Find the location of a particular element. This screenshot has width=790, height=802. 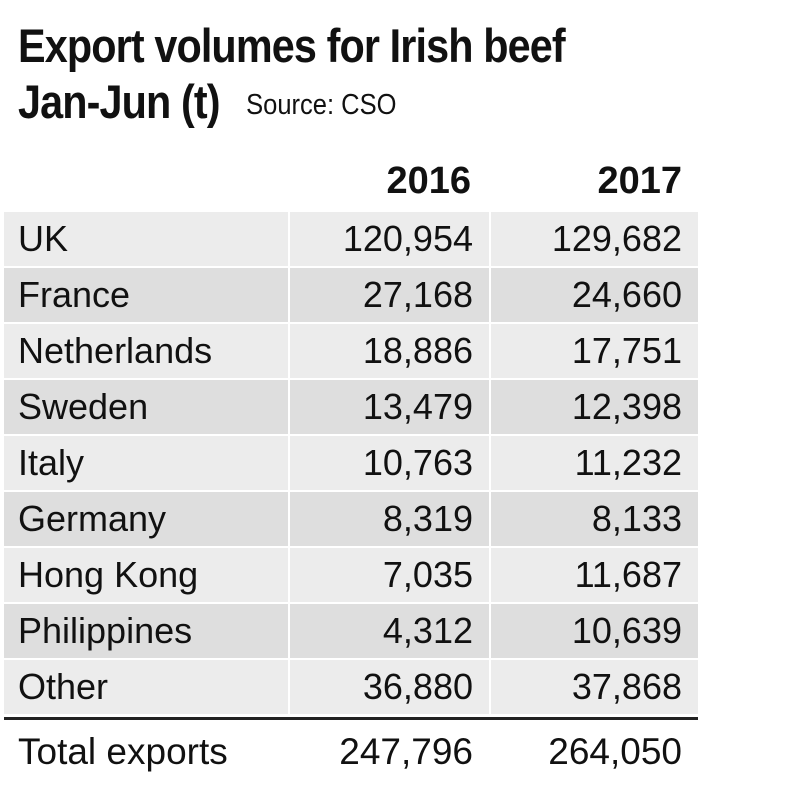

value-2016: 7,035 is located at coordinates (389, 575).